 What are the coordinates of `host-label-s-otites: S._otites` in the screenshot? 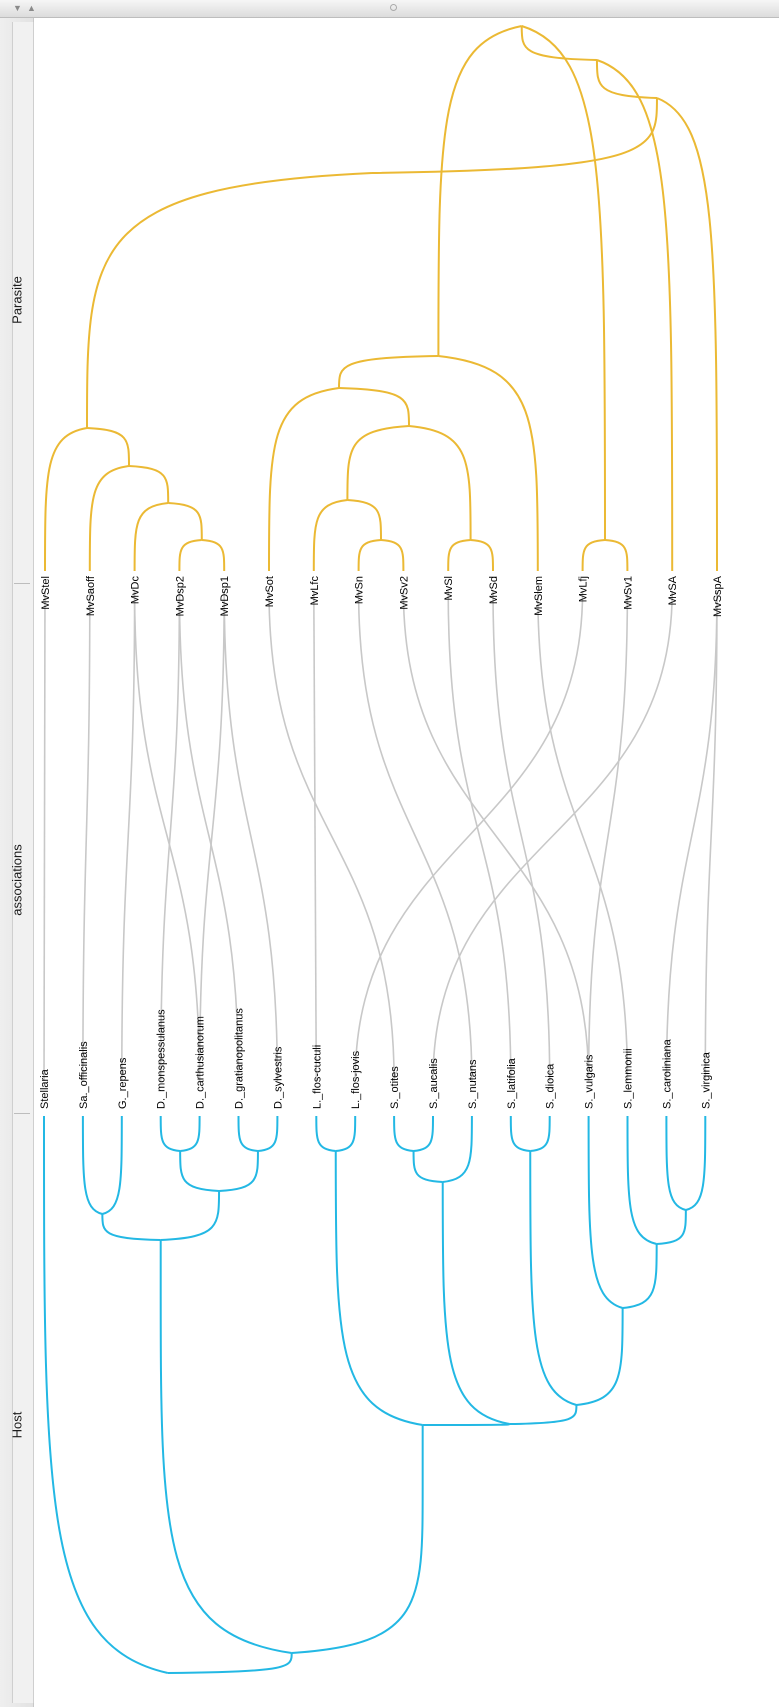 It's located at (395, 1087).